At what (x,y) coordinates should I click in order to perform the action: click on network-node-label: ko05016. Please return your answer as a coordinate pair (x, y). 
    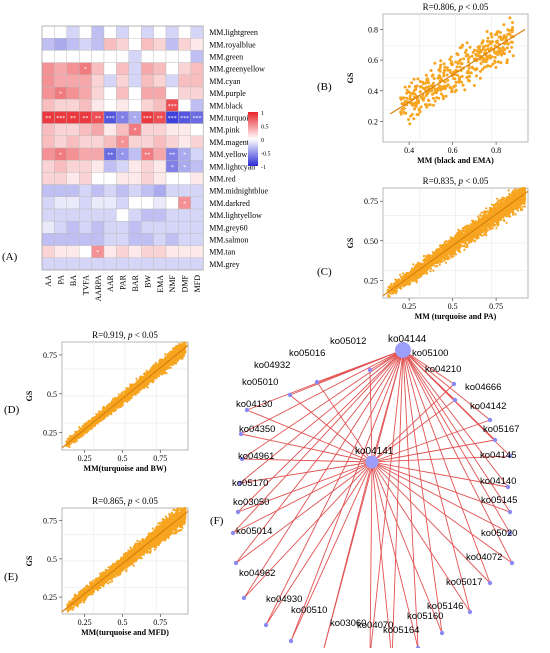
    Looking at the image, I should click on (307, 353).